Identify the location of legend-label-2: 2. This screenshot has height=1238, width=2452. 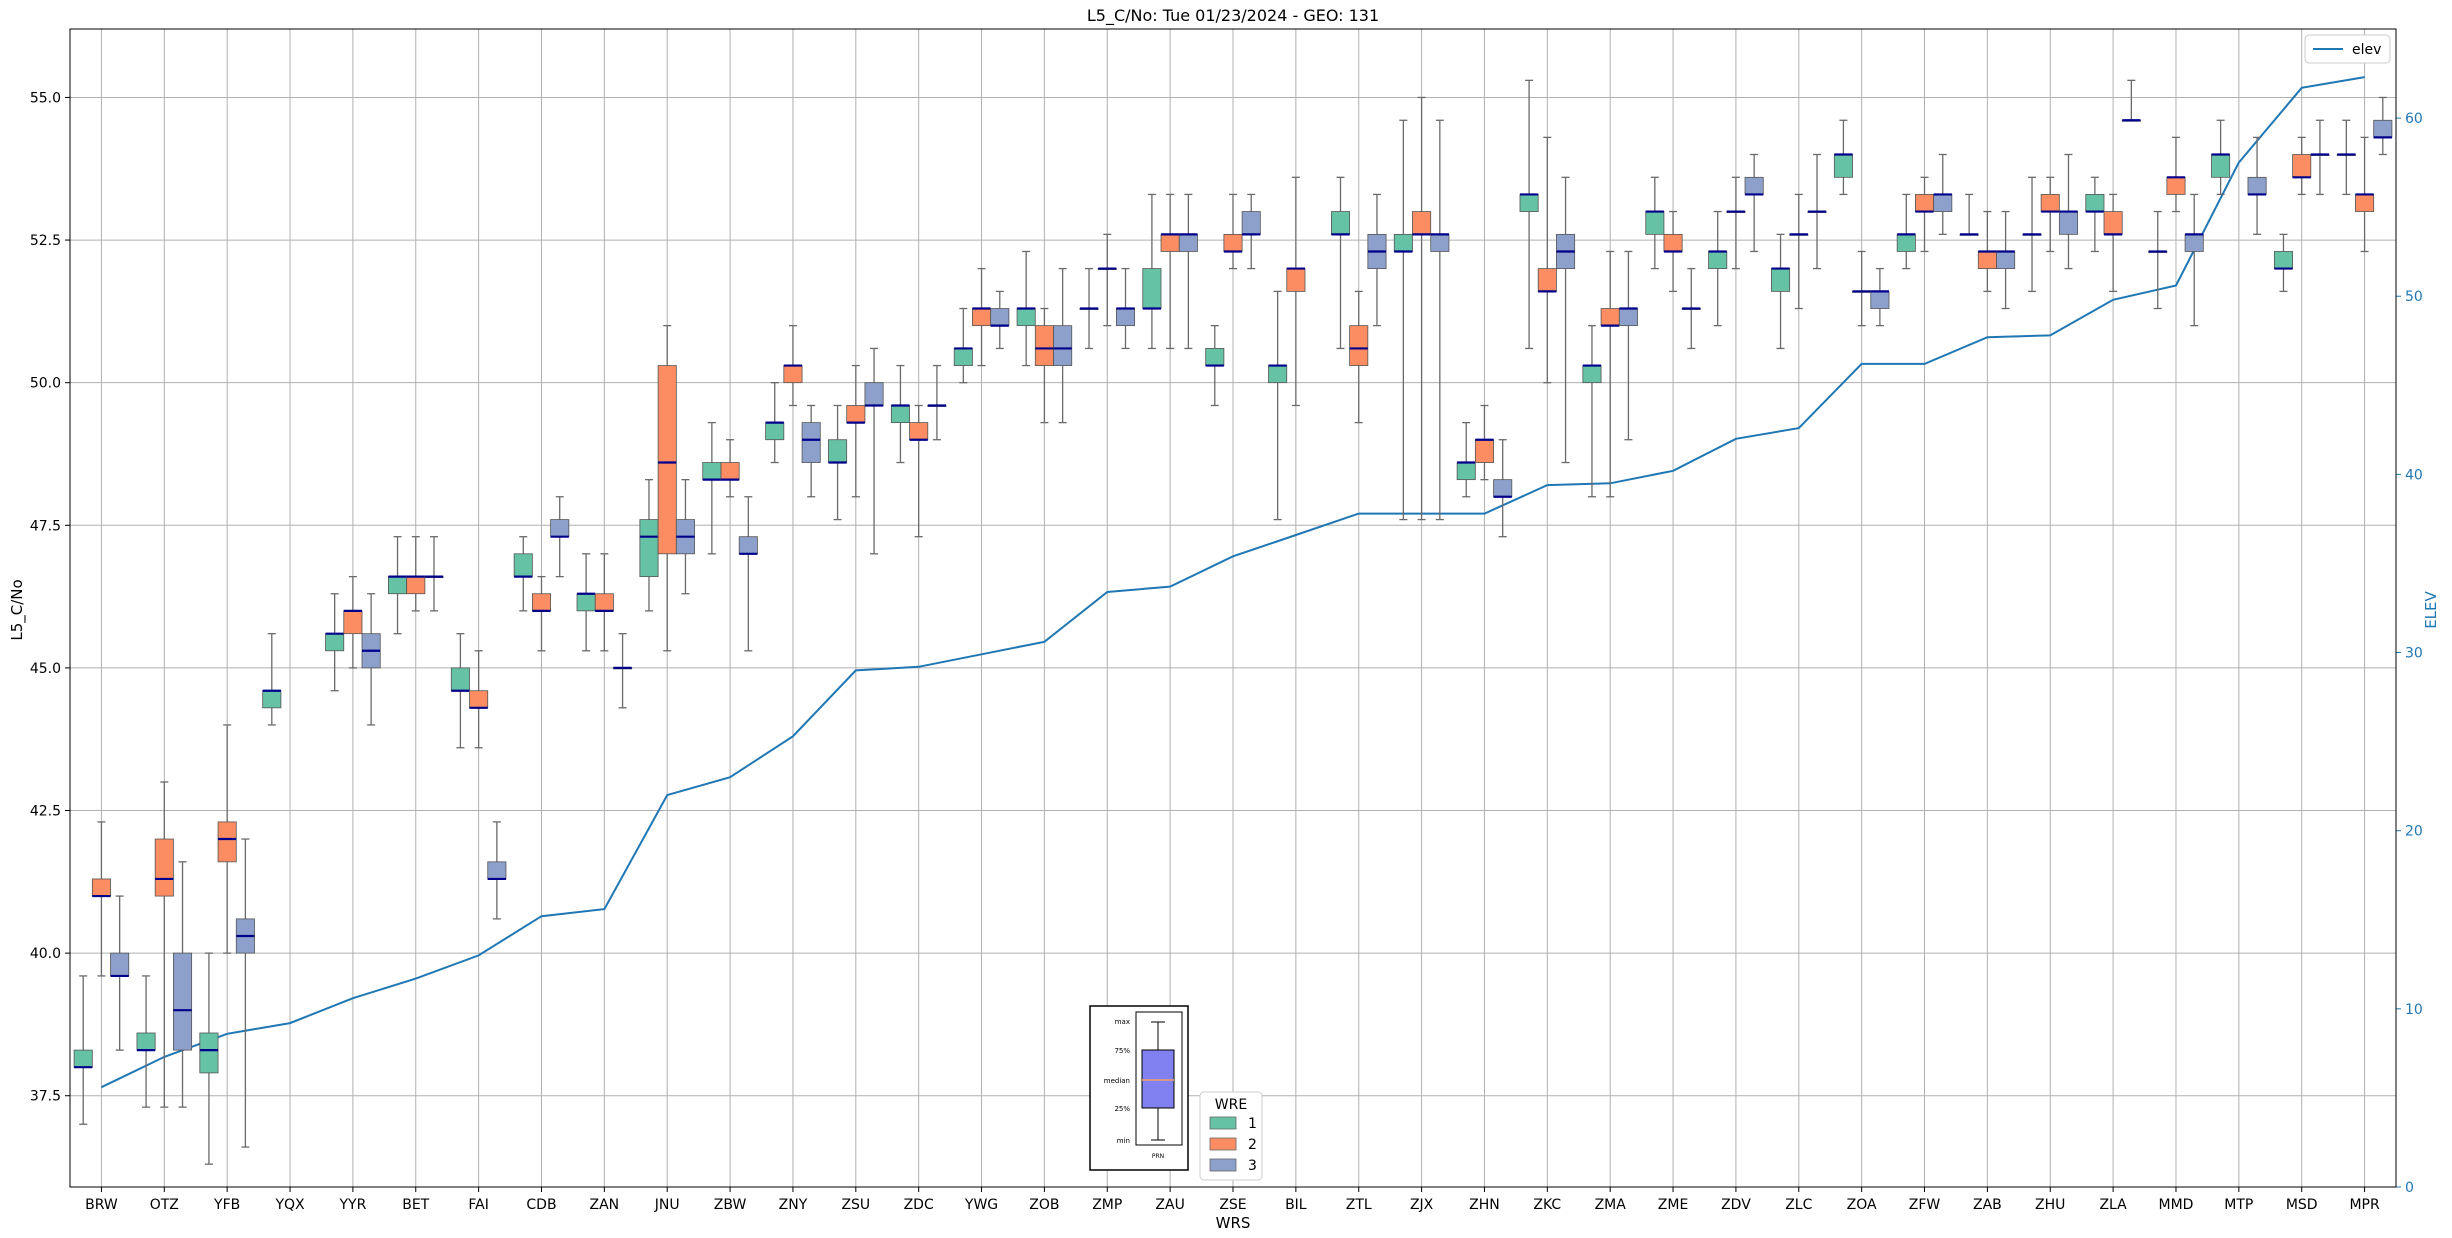
(1252, 1145).